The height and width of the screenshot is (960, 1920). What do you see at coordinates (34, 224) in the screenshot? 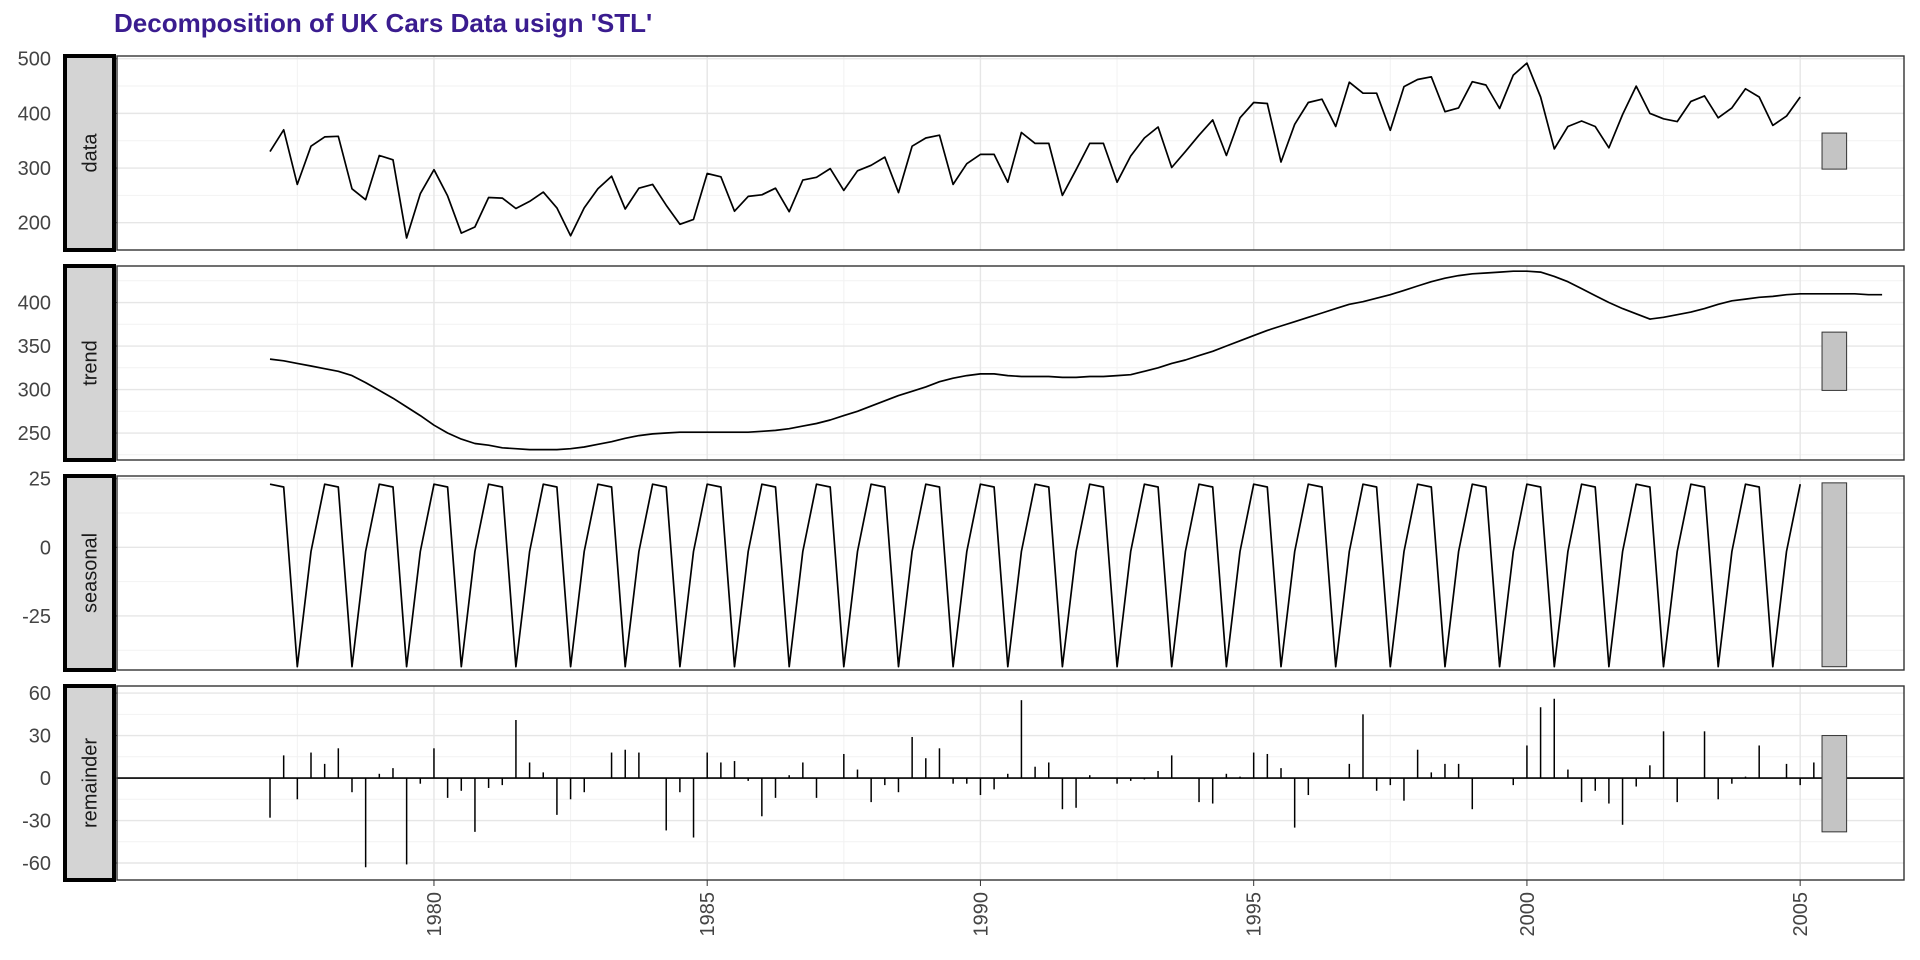
I see `y-tick-label: 200` at bounding box center [34, 224].